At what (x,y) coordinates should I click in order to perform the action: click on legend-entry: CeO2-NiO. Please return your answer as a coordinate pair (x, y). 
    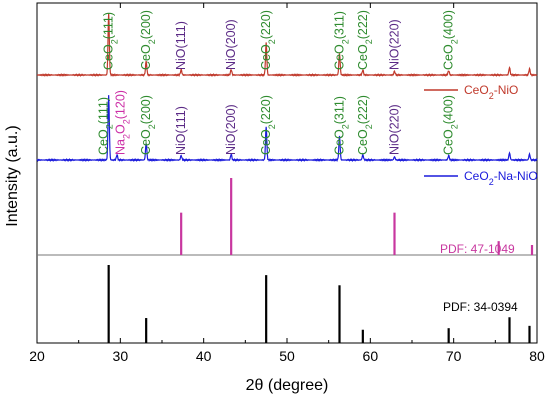
    Looking at the image, I should click on (471, 92).